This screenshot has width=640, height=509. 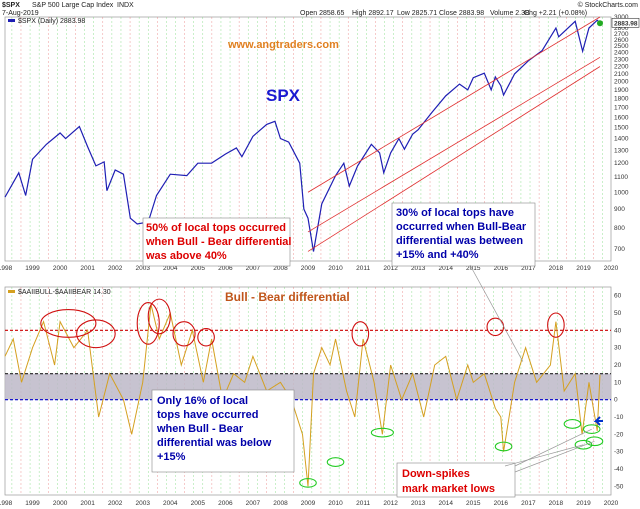 I want to click on indicator-x-tick-label: 2012, so click(x=390, y=503).